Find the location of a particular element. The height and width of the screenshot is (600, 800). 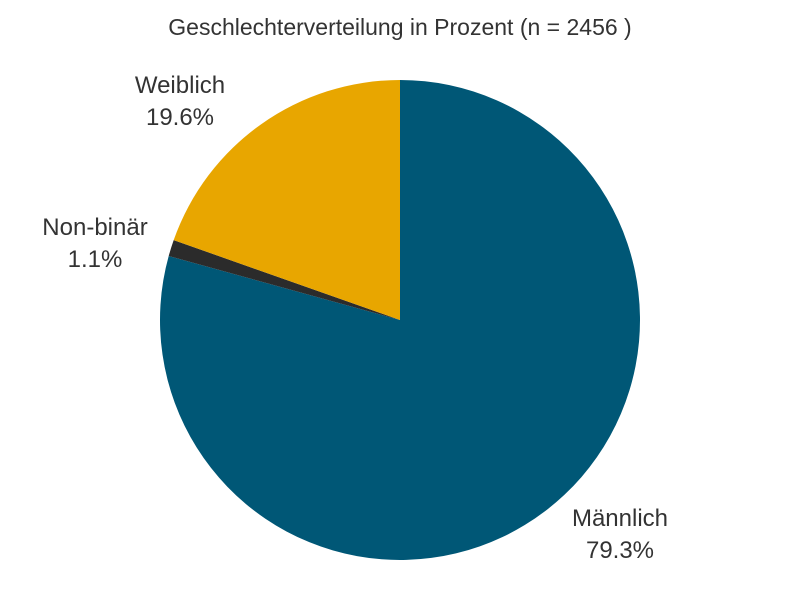

pie-slice-nonbinr is located at coordinates (284, 280).